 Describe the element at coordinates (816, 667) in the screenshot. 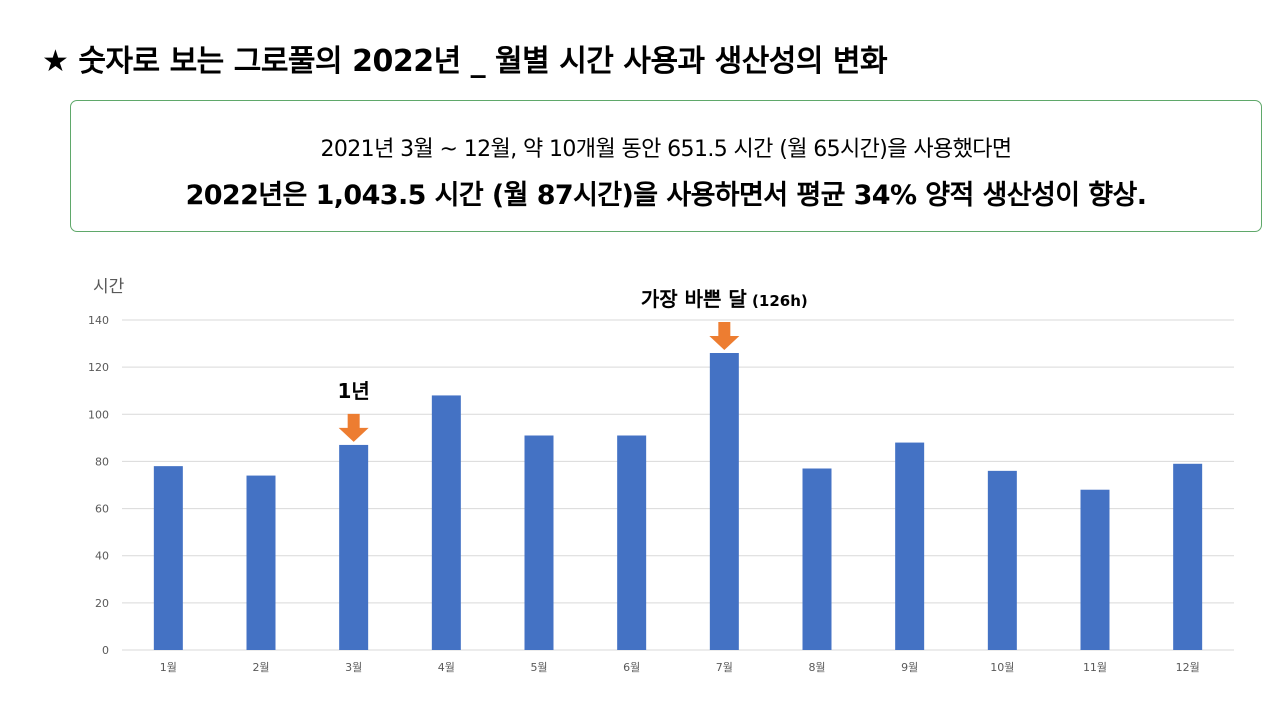

I see `x-tick-label: 8월` at that location.